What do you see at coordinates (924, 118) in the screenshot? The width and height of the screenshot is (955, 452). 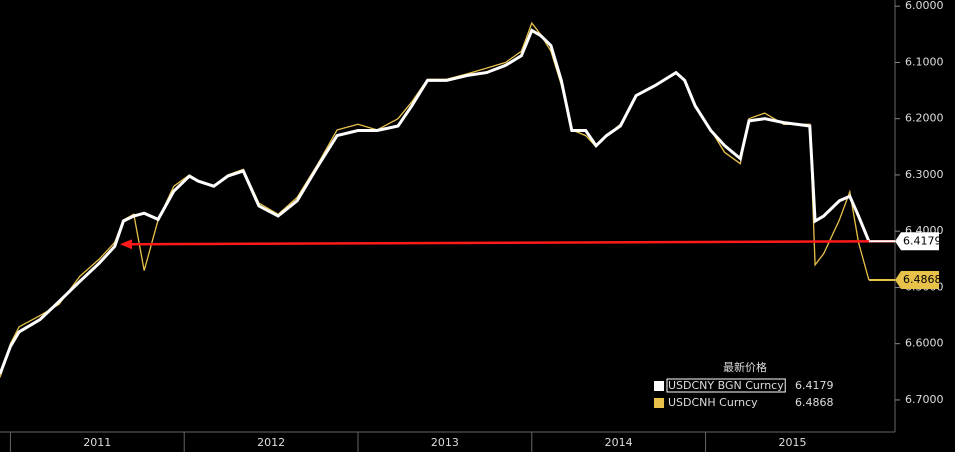 I see `y-tick-label: 6.2000` at bounding box center [924, 118].